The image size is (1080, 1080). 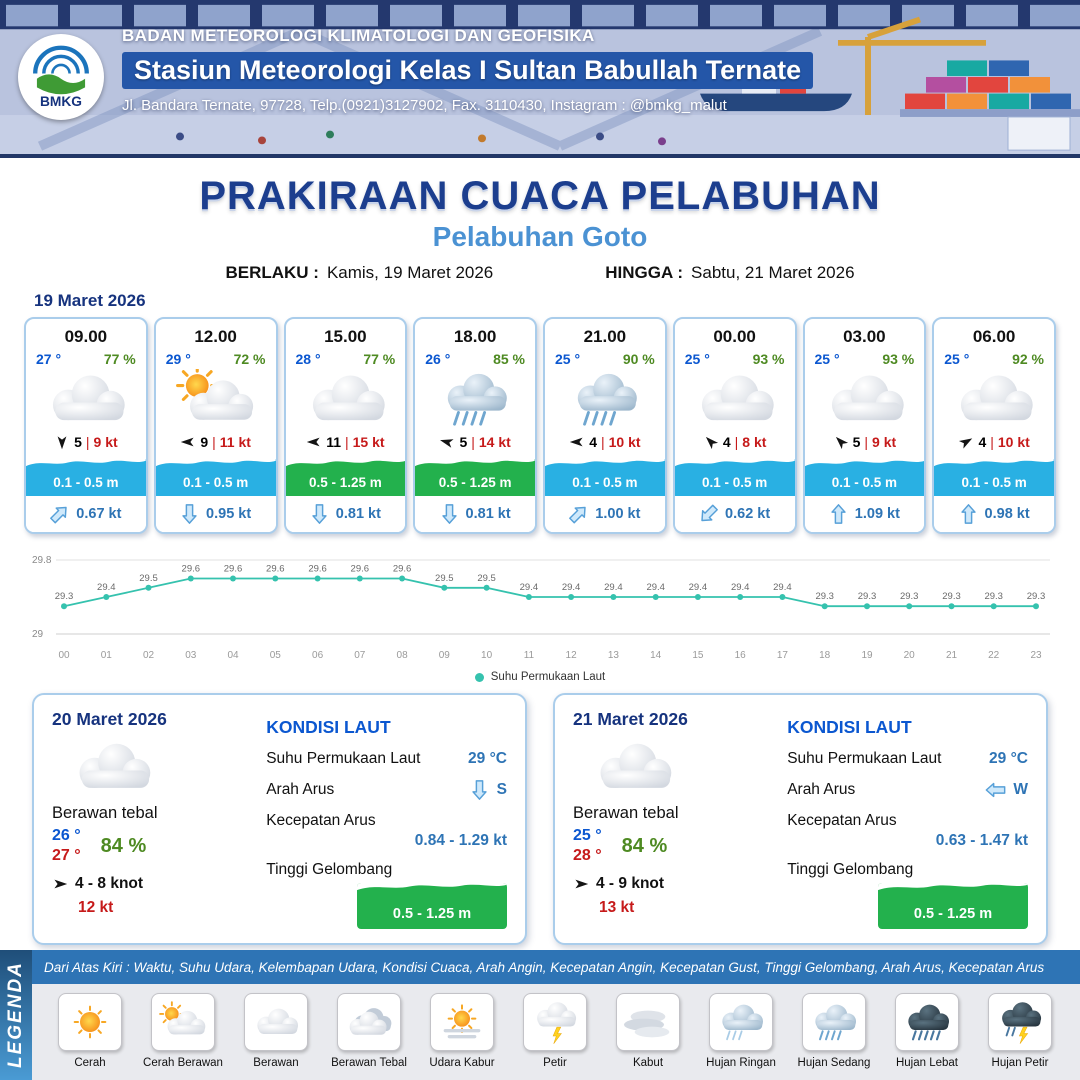 What do you see at coordinates (148, 578) in the screenshot?
I see `svg-text: 29.5` at bounding box center [148, 578].